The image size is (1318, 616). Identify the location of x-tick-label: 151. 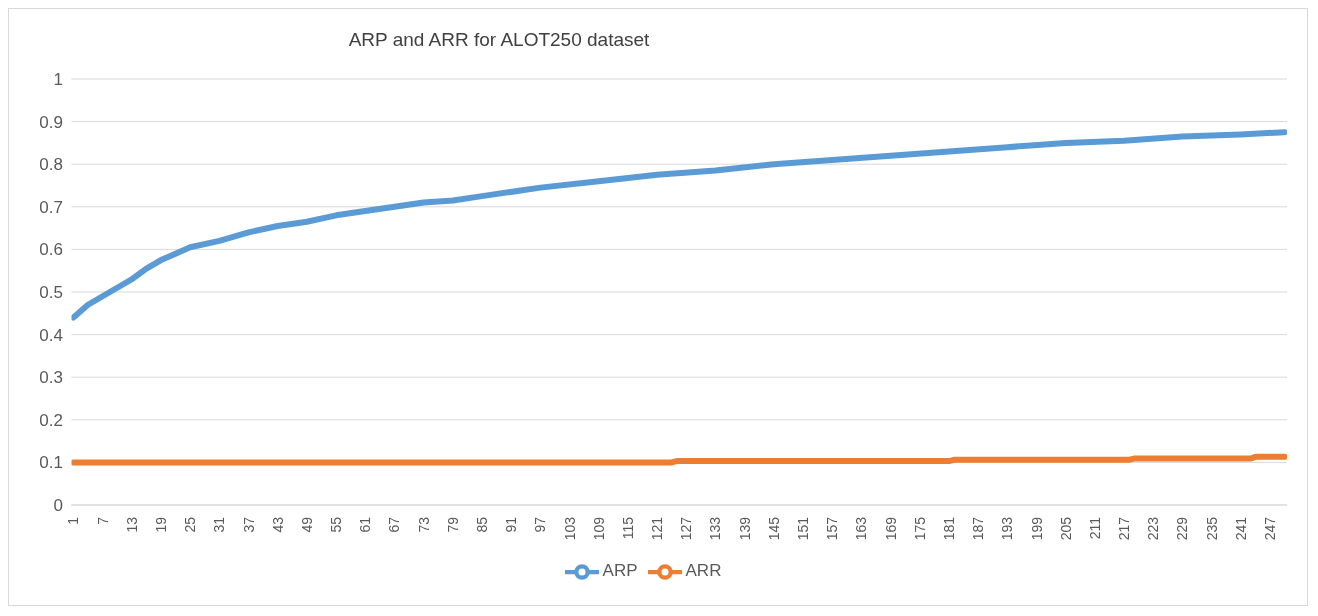
(803, 528).